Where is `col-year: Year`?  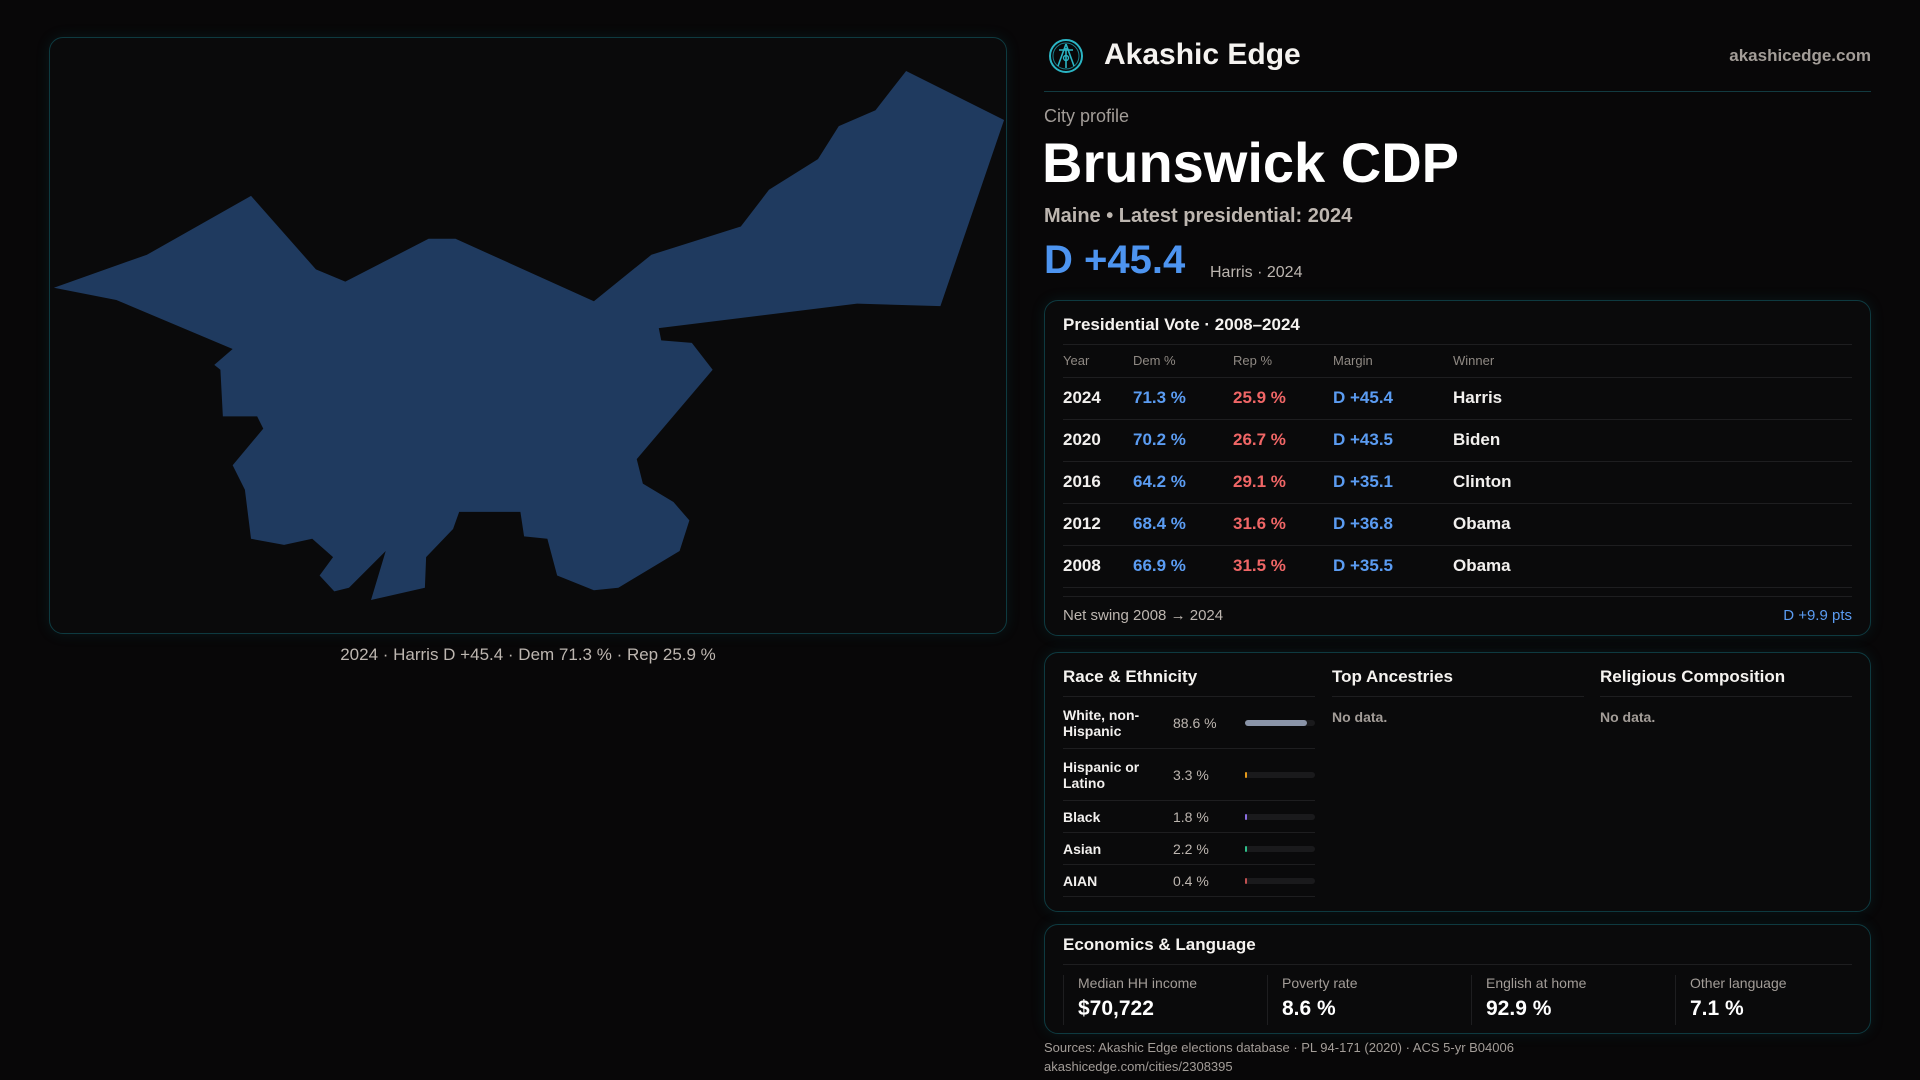
col-year: Year is located at coordinates (1098, 361).